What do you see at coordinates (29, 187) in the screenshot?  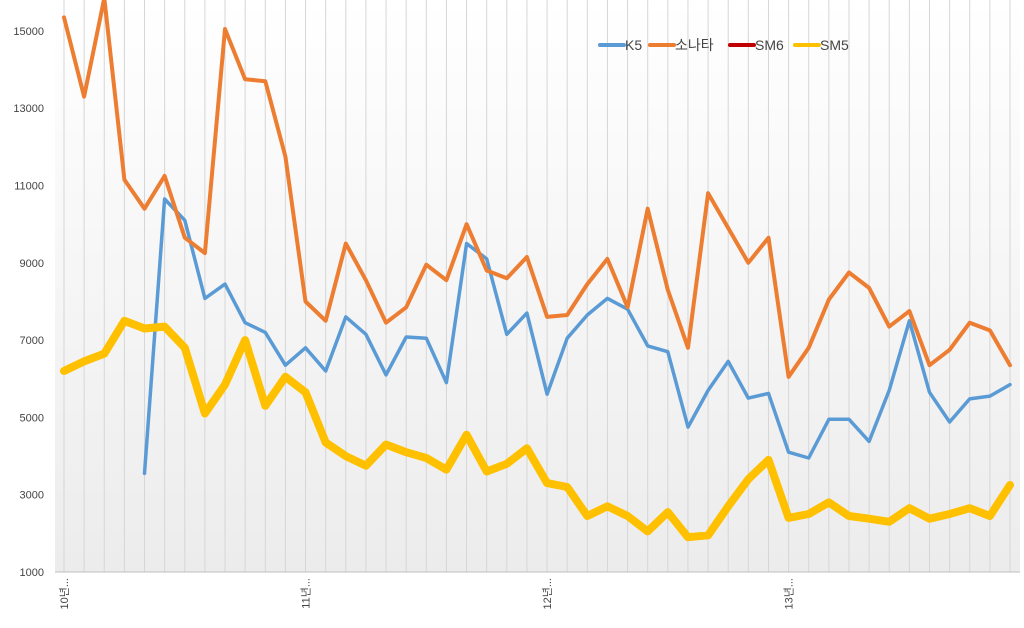 I see `y-tick-label: 11000` at bounding box center [29, 187].